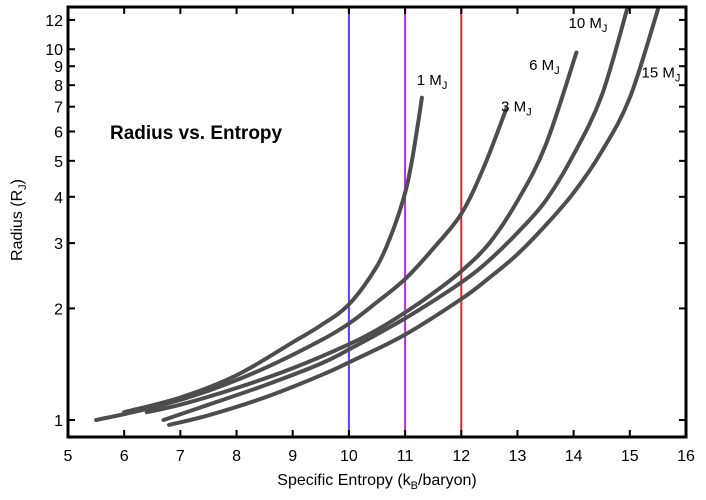 The height and width of the screenshot is (500, 706). I want to click on y-axis-label: Radius (RJ), so click(19, 220).